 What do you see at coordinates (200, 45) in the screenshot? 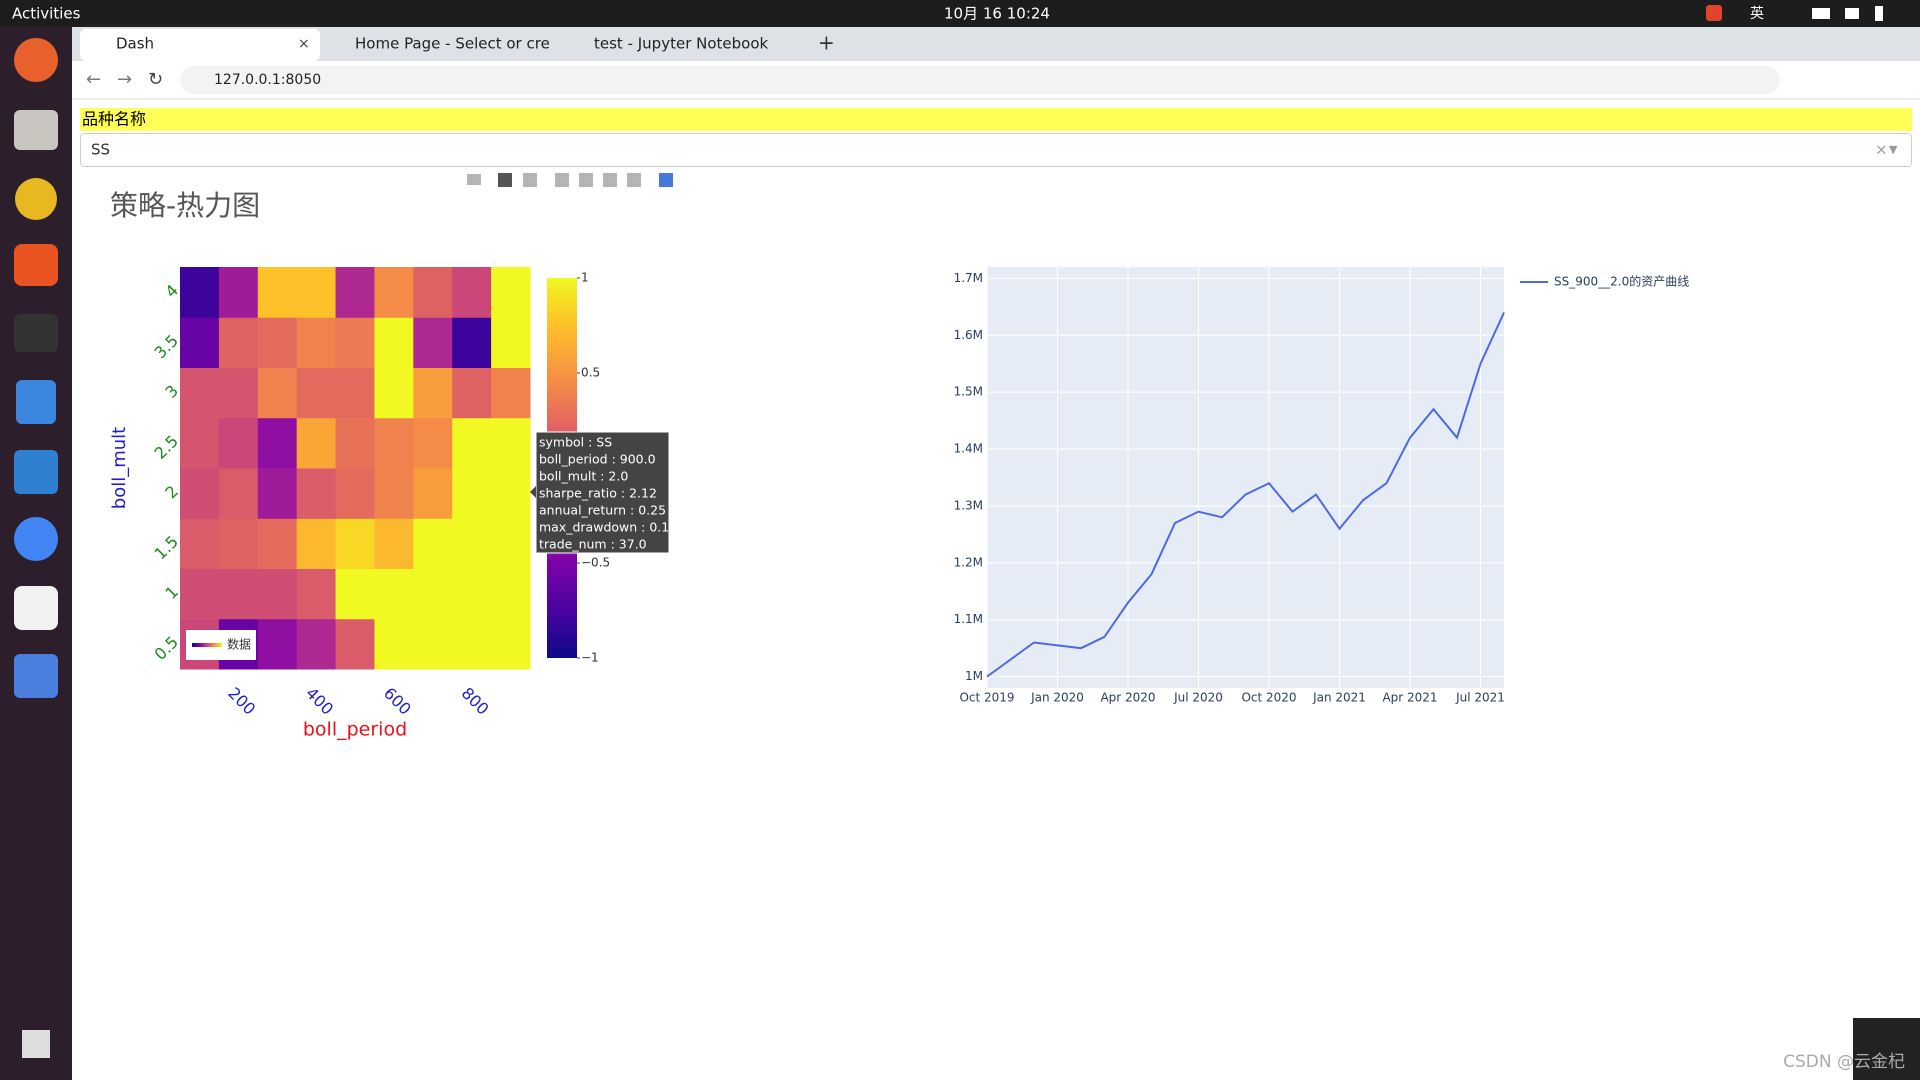
I see `tab-active` at bounding box center [200, 45].